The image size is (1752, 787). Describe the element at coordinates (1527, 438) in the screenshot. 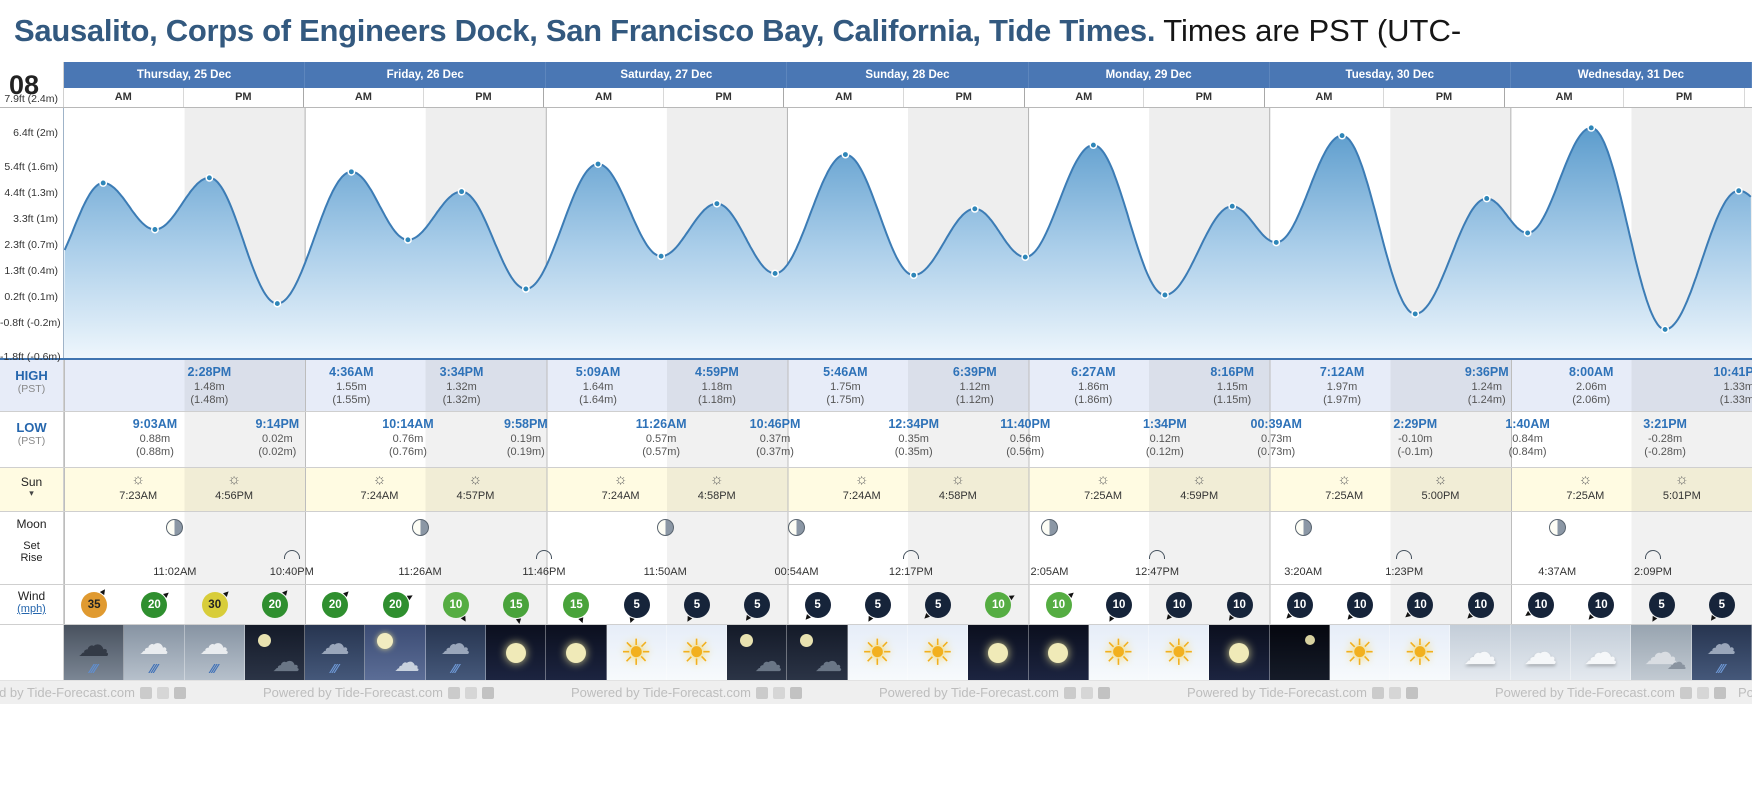

I see `low-tide-height: 0.84m` at that location.